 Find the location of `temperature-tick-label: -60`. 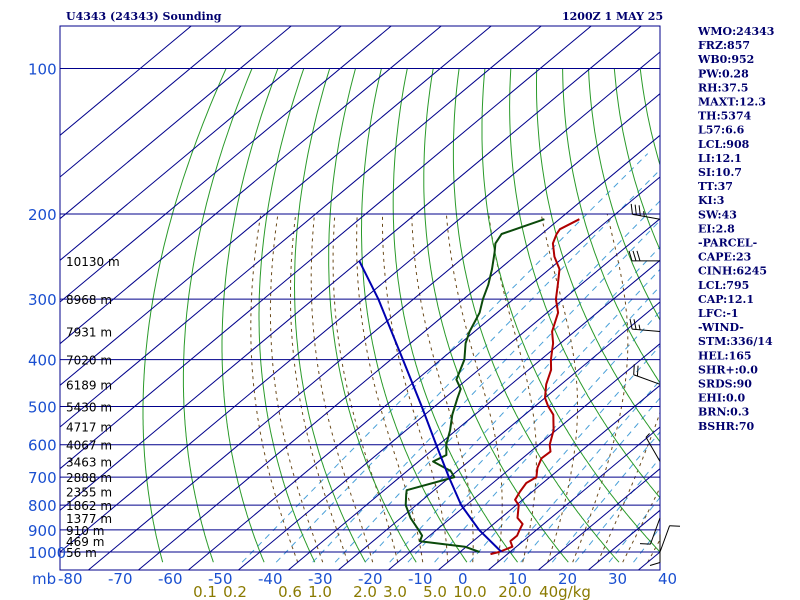

temperature-tick-label: -60 is located at coordinates (170, 579).